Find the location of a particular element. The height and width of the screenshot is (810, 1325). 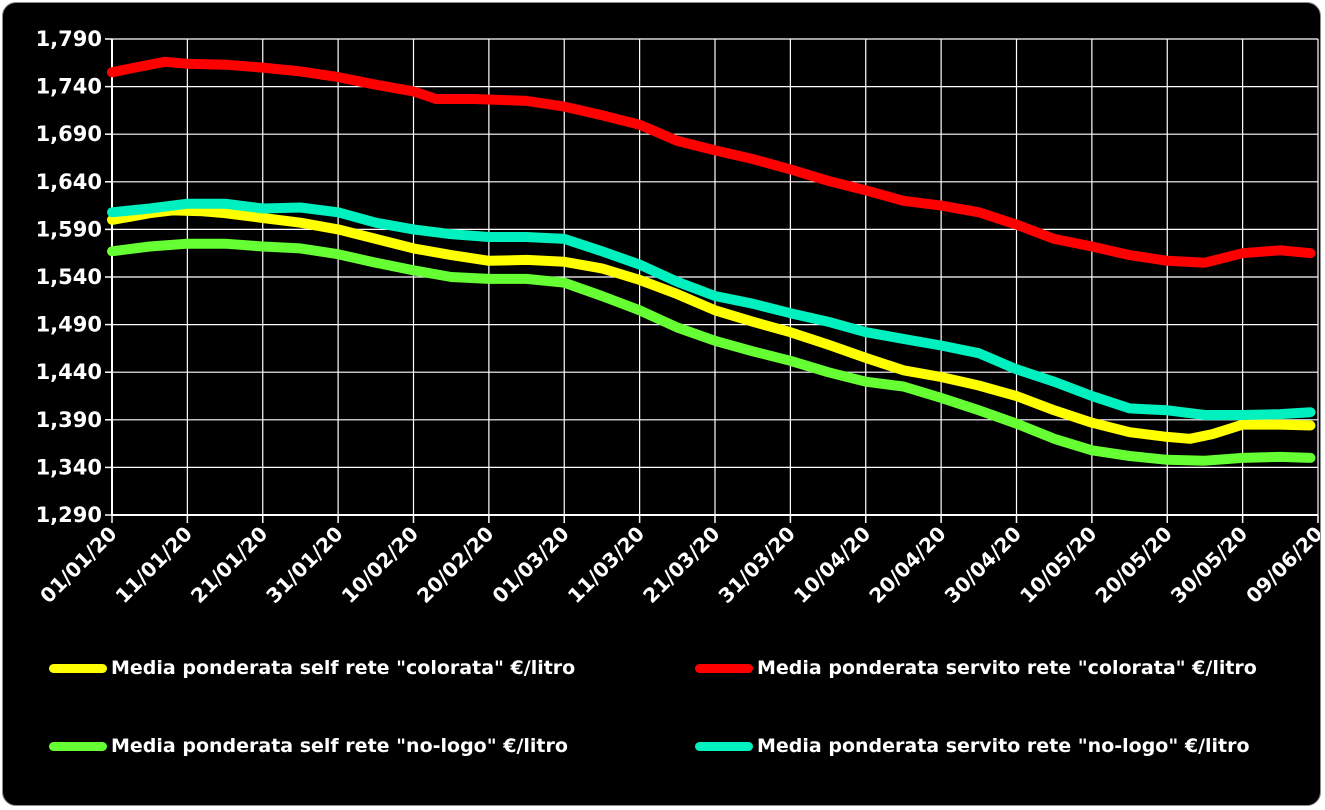

y-tick-label: 1,690 is located at coordinates (69, 134).